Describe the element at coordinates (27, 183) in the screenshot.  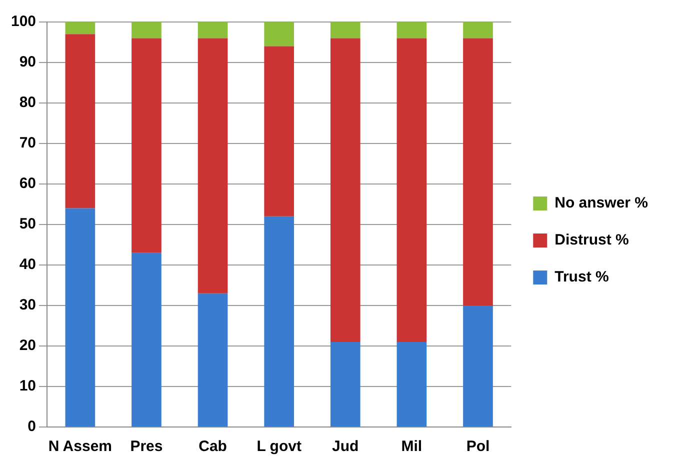
I see `y-tick-label: 60` at that location.